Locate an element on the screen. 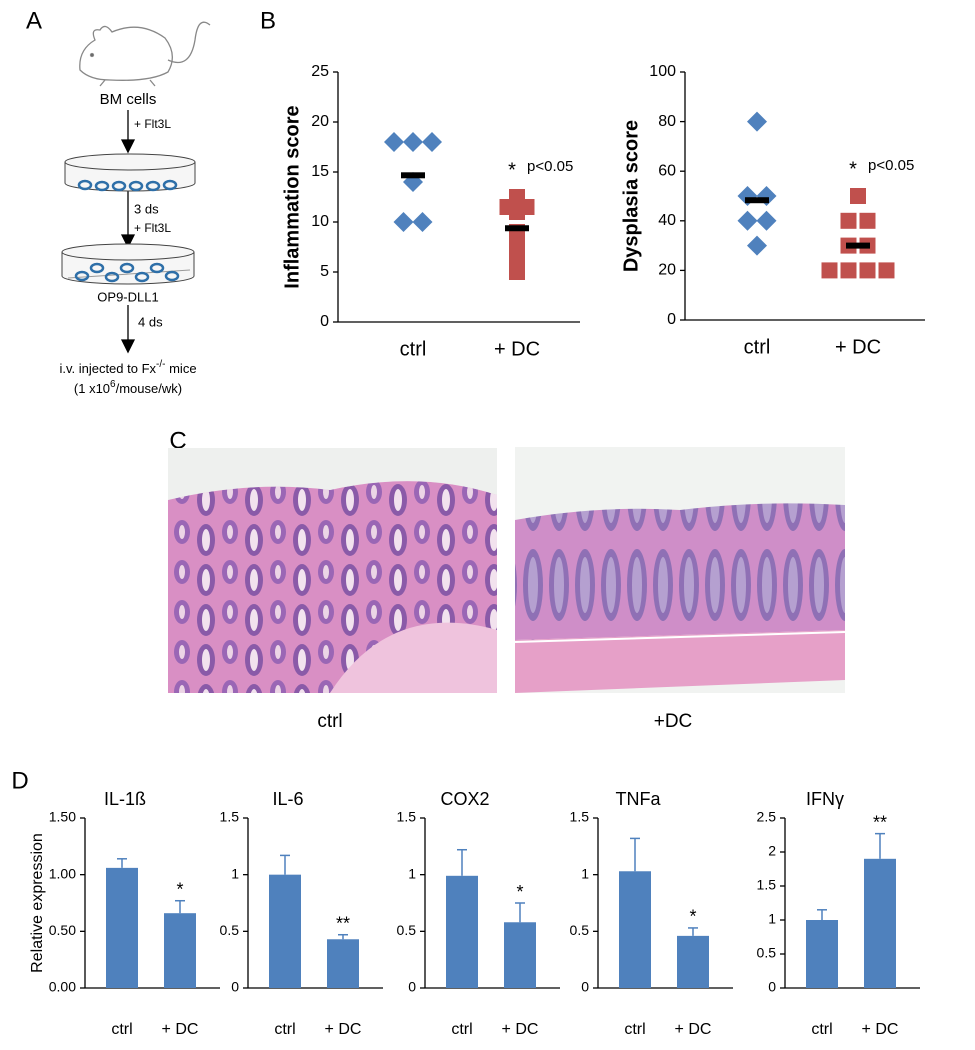 Image resolution: width=975 pixels, height=1050 pixels. significance: ** is located at coordinates (343, 923).